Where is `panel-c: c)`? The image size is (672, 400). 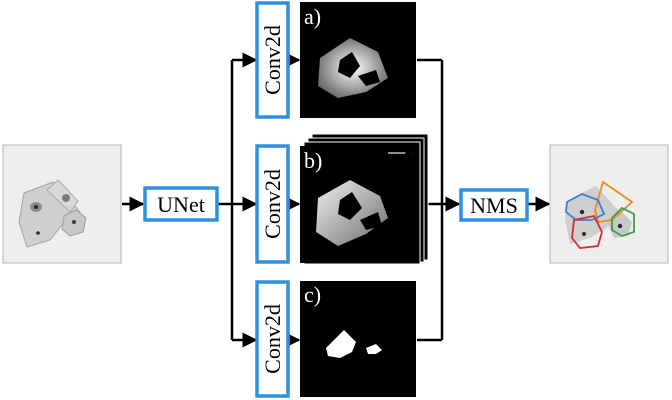
panel-c: c) is located at coordinates (358, 339).